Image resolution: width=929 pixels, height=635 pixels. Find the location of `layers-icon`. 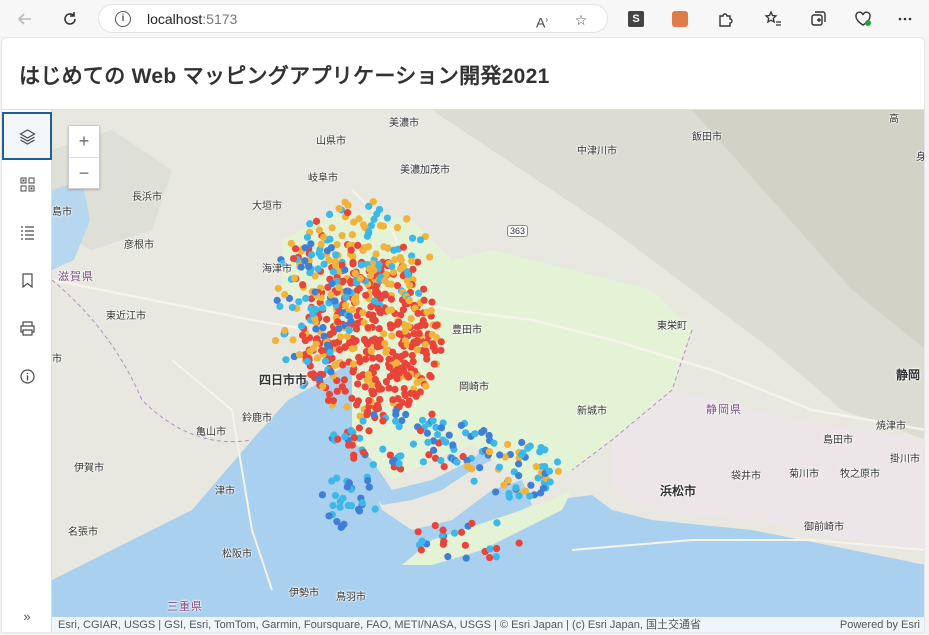

layers-icon is located at coordinates (27, 136).